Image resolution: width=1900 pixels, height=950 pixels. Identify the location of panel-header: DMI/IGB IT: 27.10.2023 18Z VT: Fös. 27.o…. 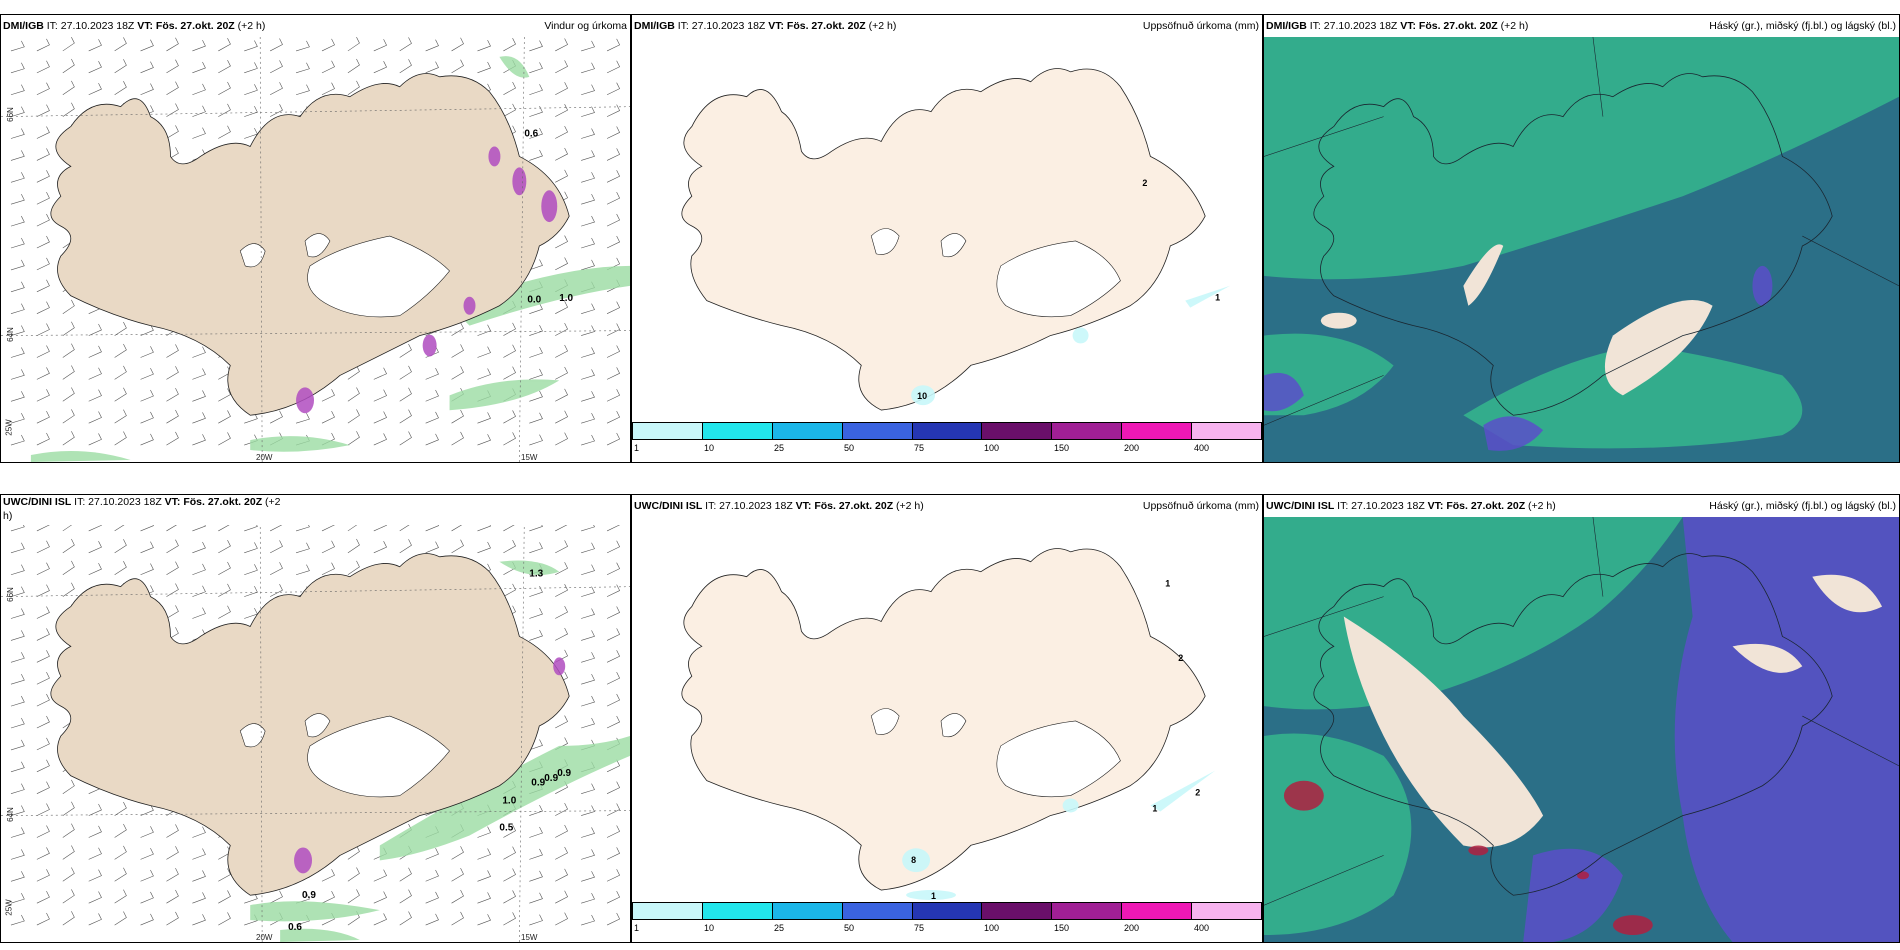
(315, 26).